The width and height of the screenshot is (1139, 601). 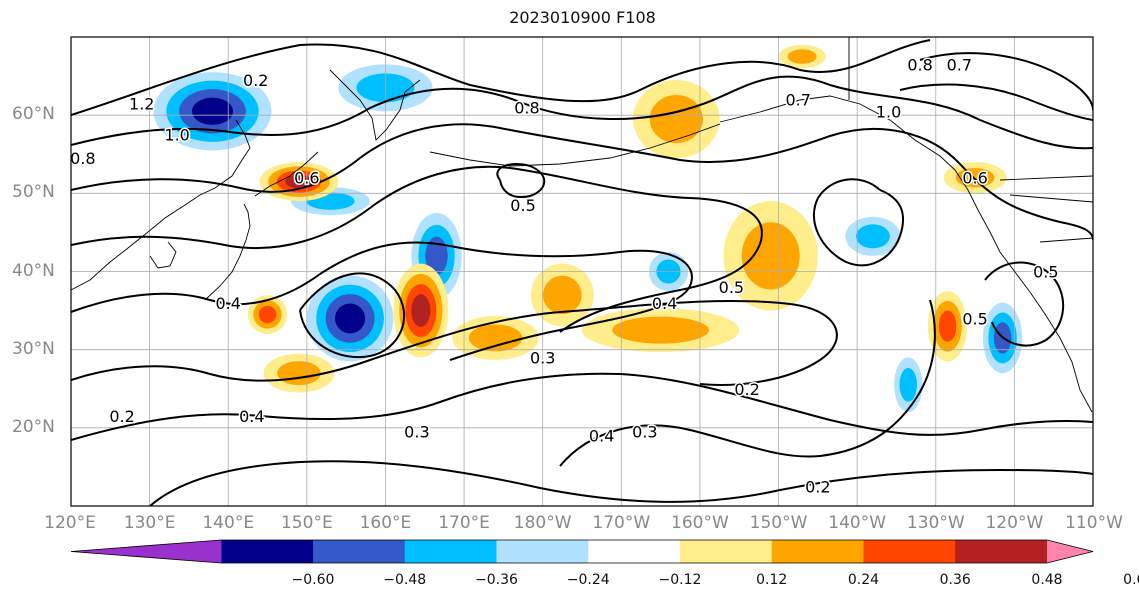 What do you see at coordinates (582, 17) in the screenshot?
I see `map-title: 2023010900 F108` at bounding box center [582, 17].